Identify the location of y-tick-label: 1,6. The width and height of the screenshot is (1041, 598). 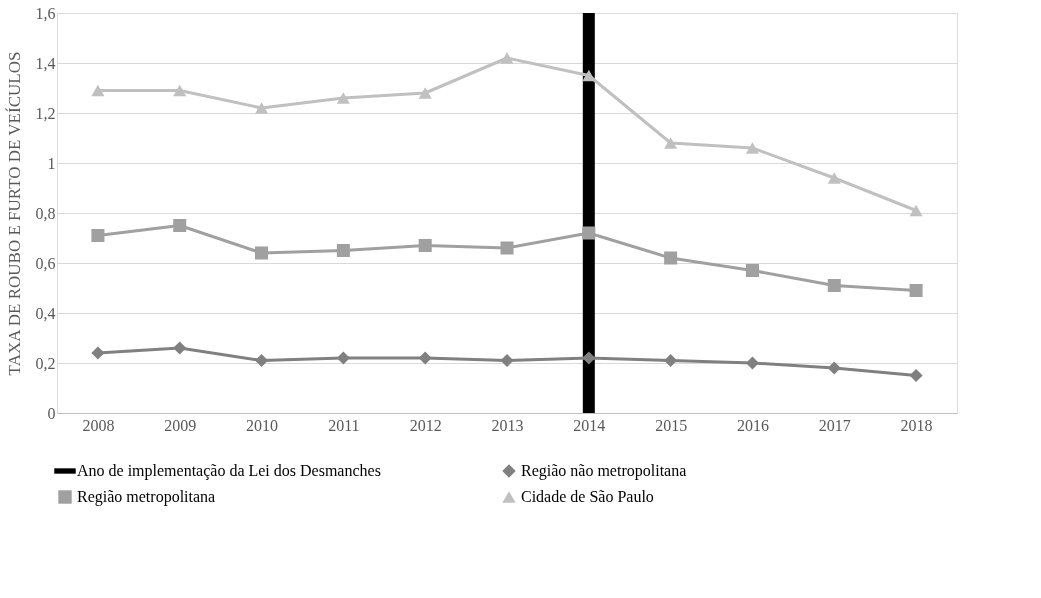
(45, 13).